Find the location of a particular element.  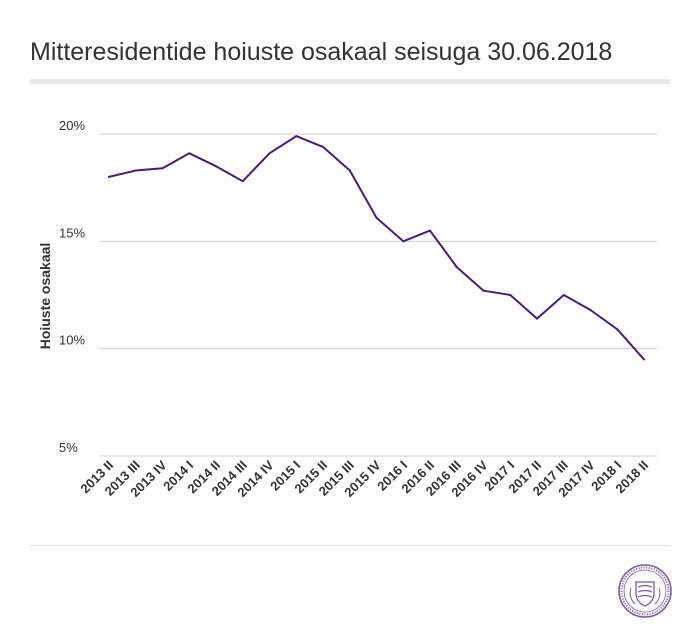

y-tick-label: 20% is located at coordinates (72, 125).